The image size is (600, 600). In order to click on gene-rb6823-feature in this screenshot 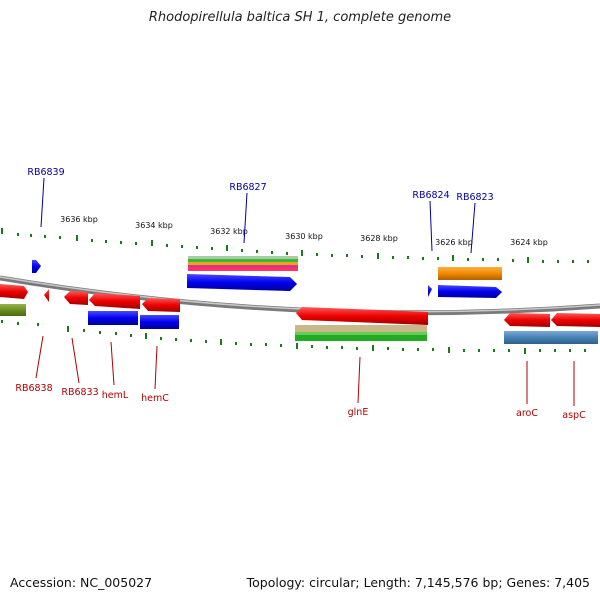, I will do `click(470, 273)`.